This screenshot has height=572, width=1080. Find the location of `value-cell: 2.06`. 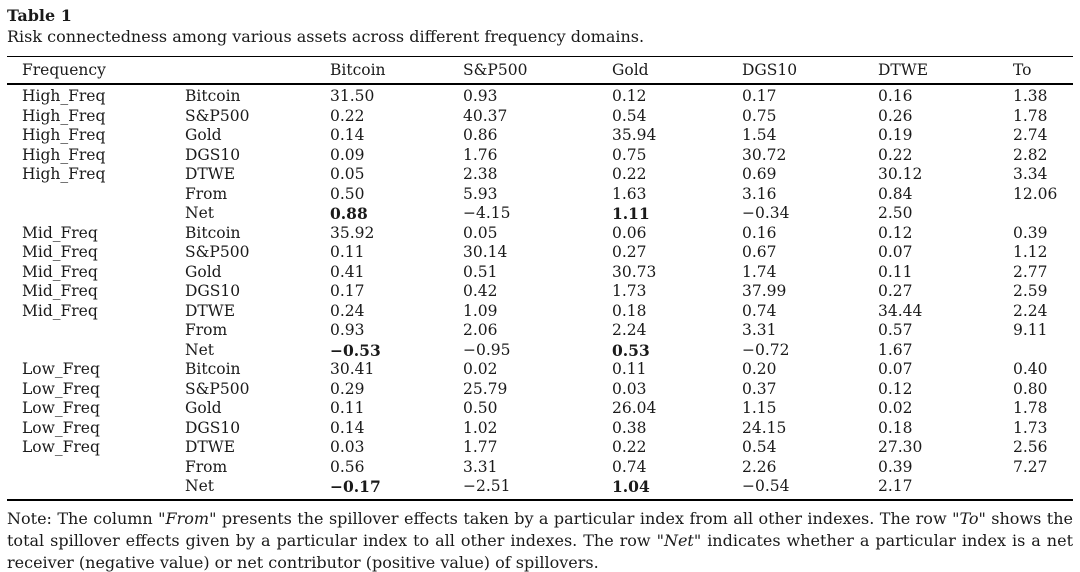

value-cell: 2.06 is located at coordinates (480, 330).